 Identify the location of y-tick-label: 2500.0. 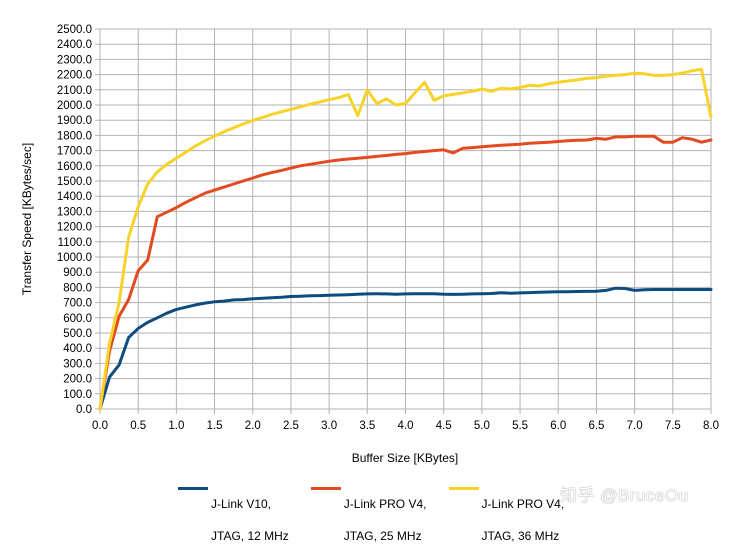
(74, 30).